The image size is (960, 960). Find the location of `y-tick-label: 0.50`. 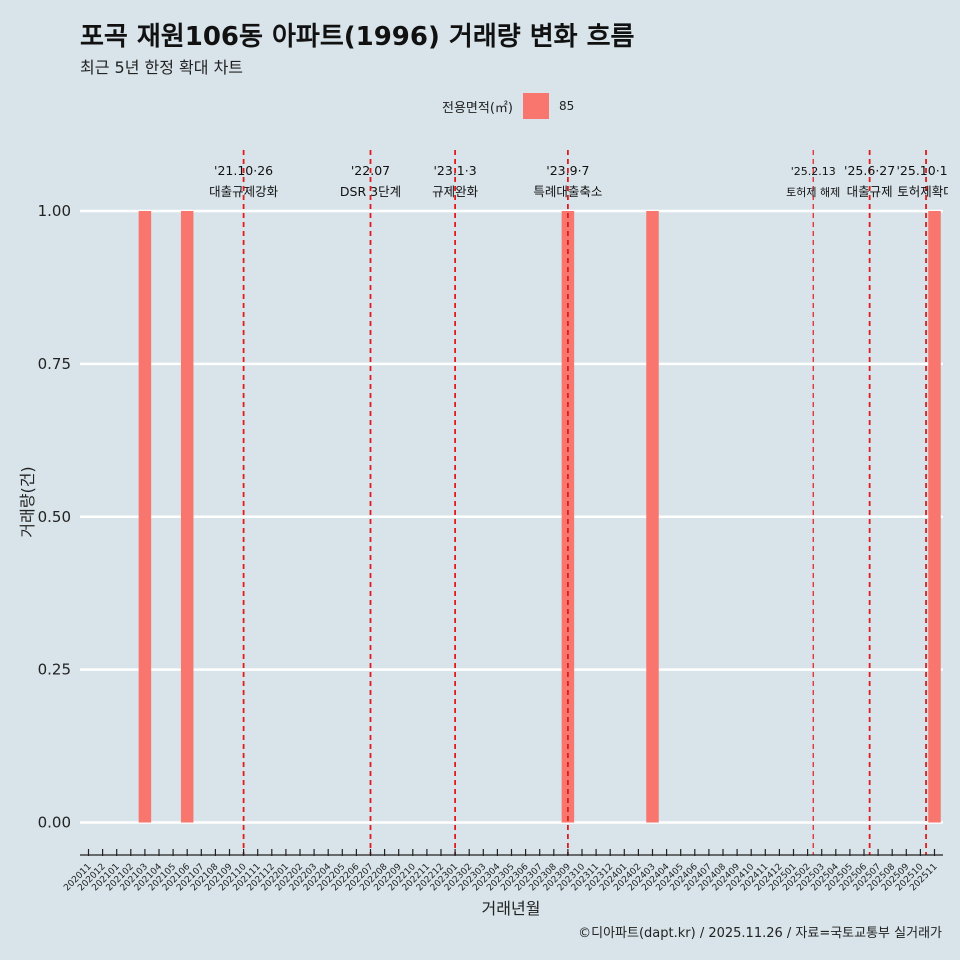

y-tick-label: 0.50 is located at coordinates (54, 517).